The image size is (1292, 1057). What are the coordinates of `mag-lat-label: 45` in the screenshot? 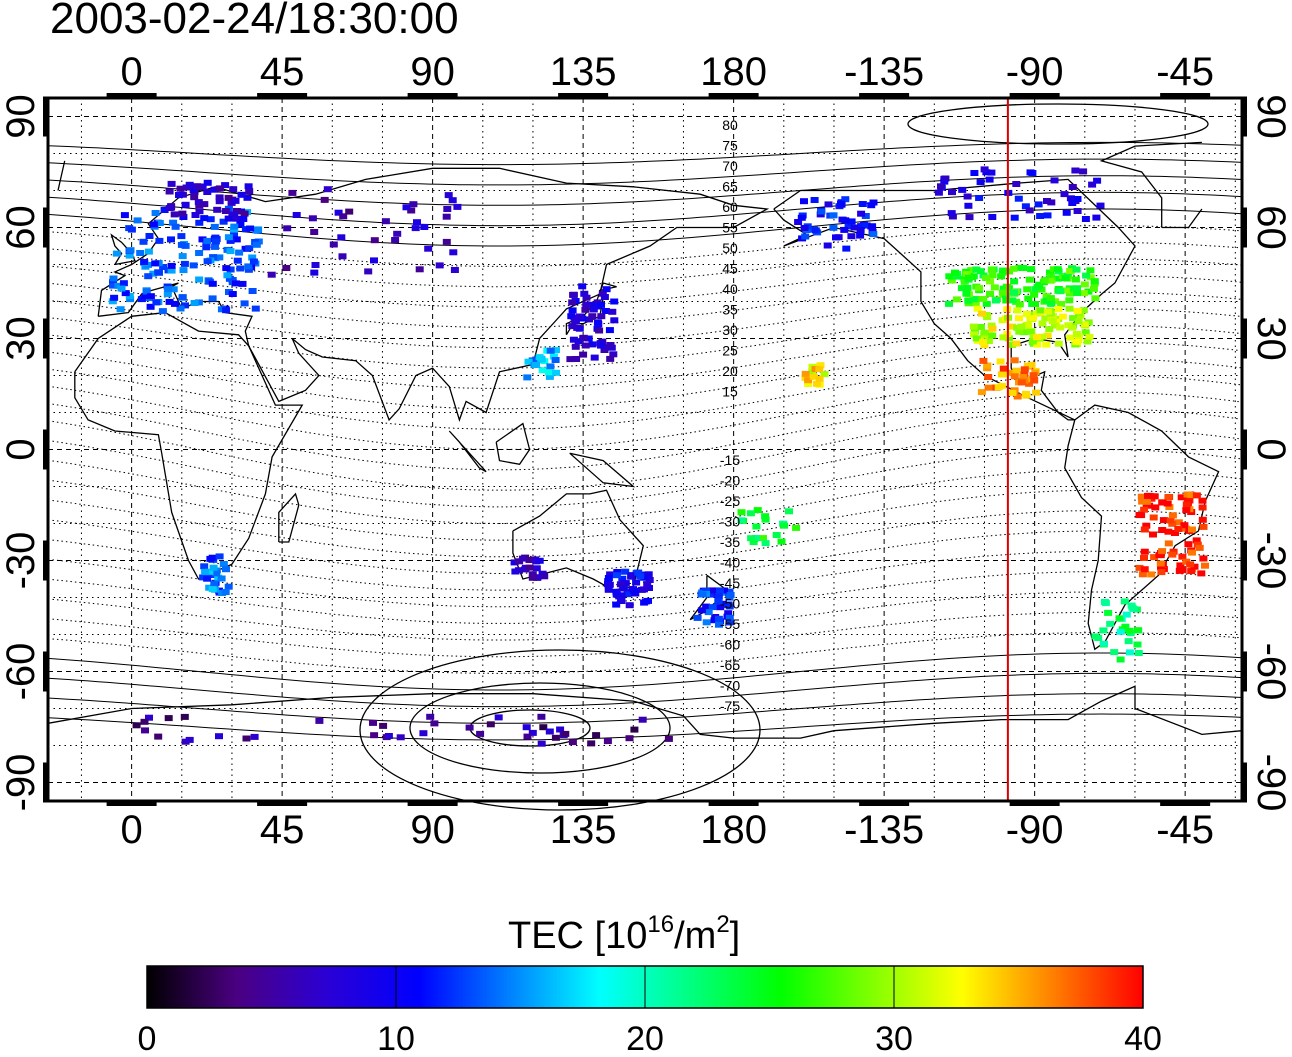 It's located at (730, 269).